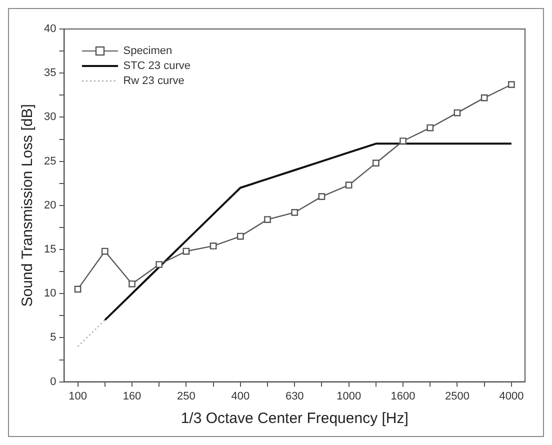  I want to click on x-tick-label: 630, so click(294, 396).